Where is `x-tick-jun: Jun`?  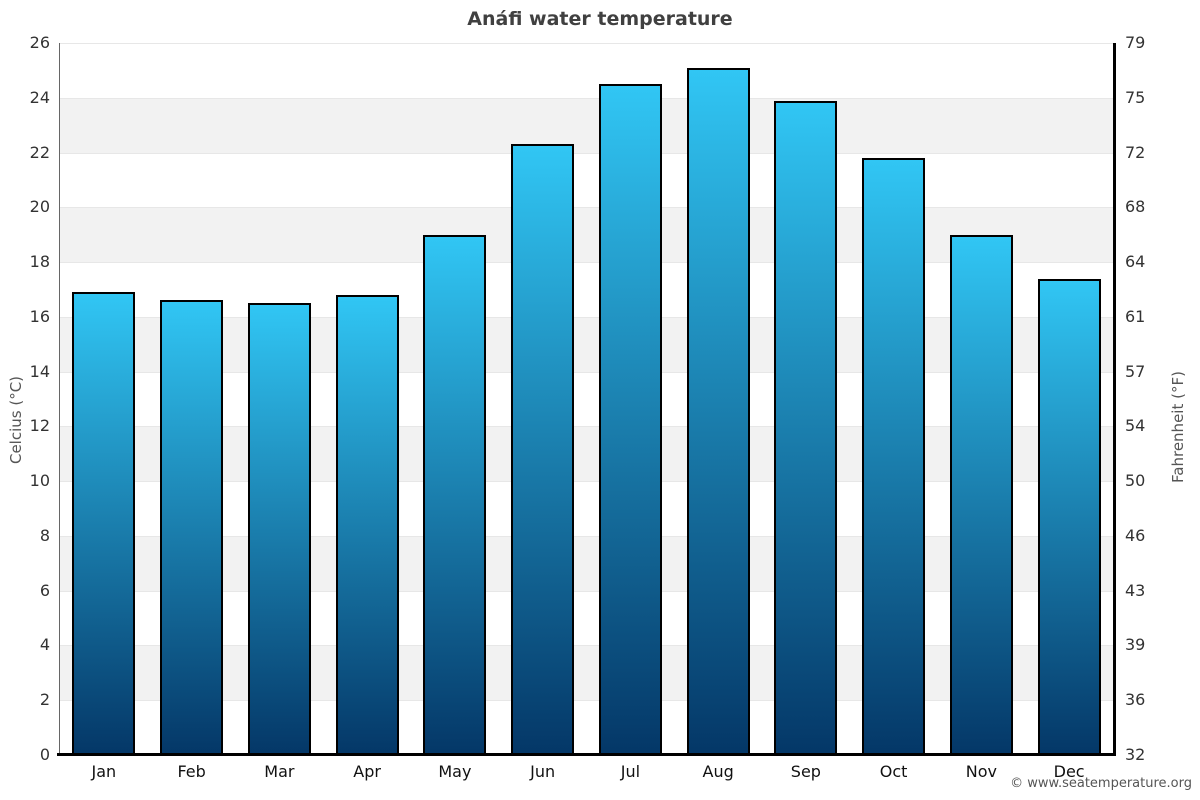
x-tick-jun: Jun is located at coordinates (543, 771).